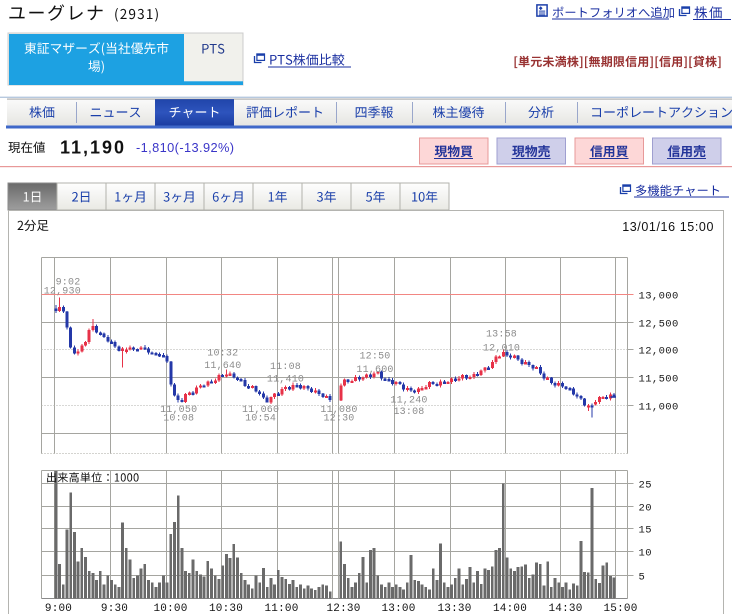 The width and height of the screenshot is (732, 614). I want to click on svg-text: 11,600, so click(374, 370).